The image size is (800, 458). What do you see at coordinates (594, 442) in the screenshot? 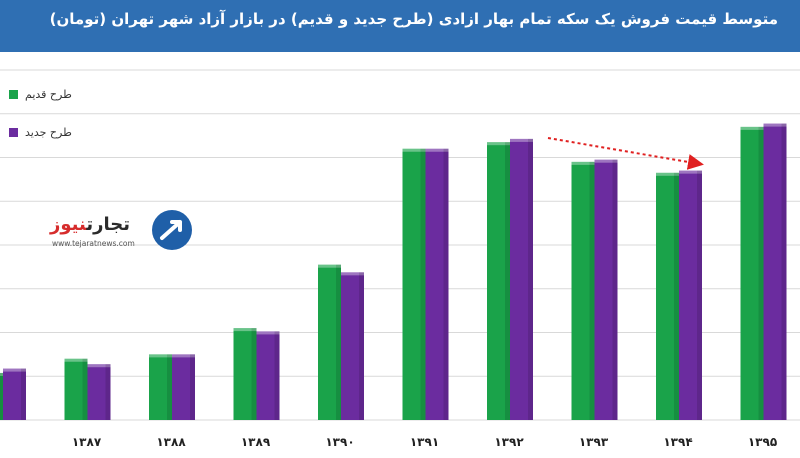
I see `x-tick-label: ۱۳۹۳` at bounding box center [594, 442].